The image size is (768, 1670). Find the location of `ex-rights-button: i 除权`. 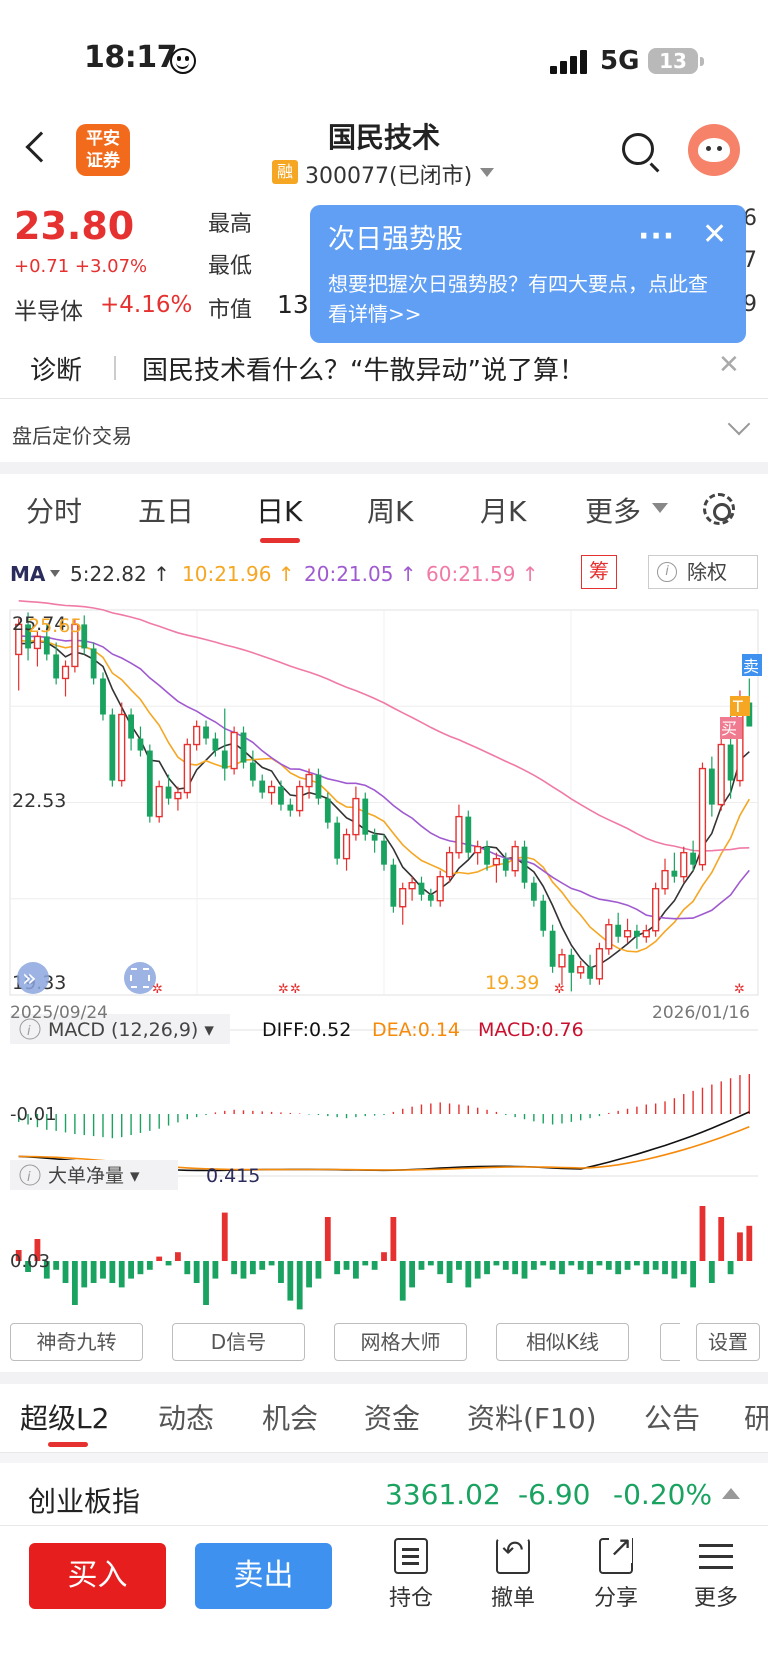

ex-rights-button: i 除权 is located at coordinates (703, 572).